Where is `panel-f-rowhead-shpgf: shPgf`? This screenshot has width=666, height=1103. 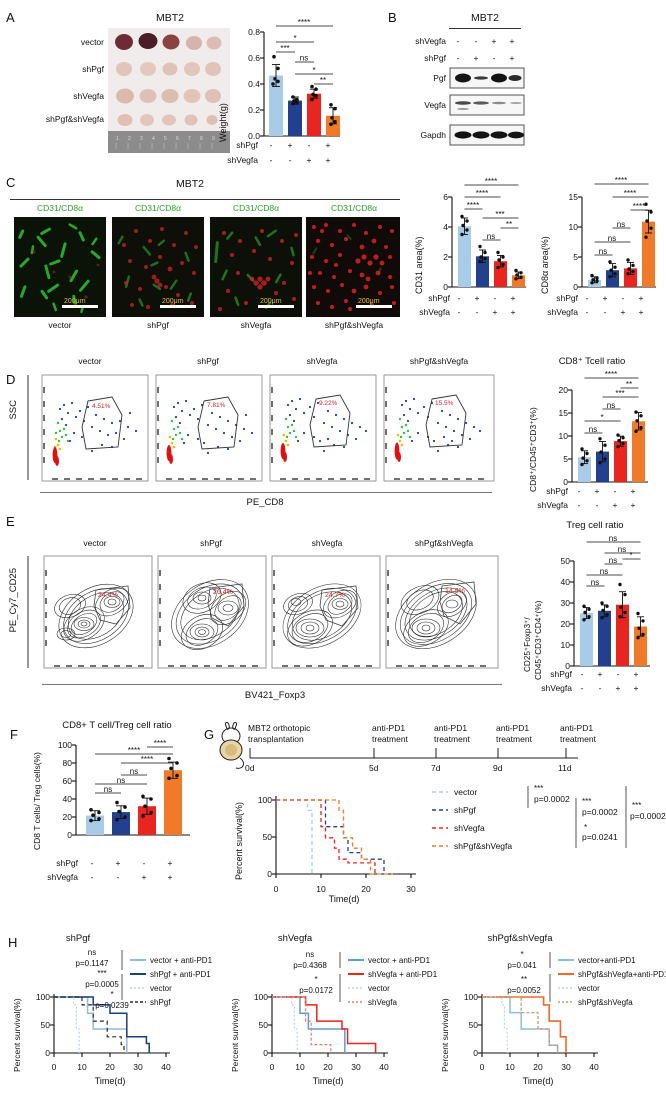
panel-f-rowhead-shpgf: shPgf is located at coordinates (67, 863).